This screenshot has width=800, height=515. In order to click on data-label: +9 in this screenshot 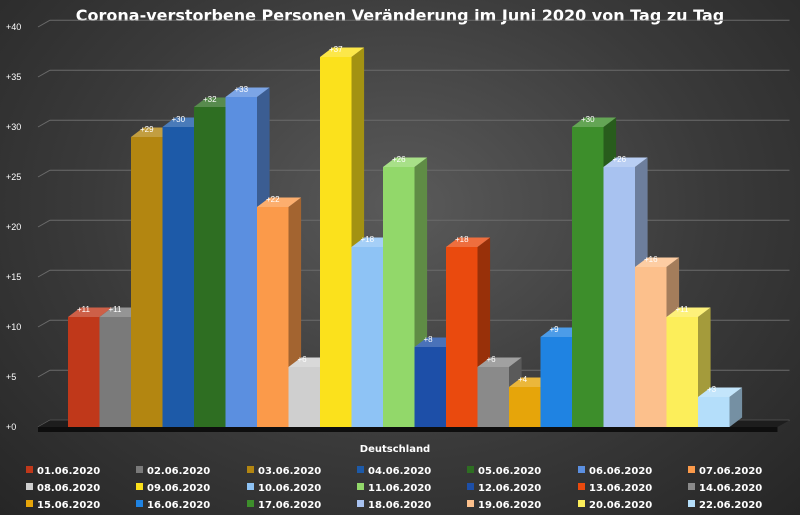, I will do `click(555, 329)`.